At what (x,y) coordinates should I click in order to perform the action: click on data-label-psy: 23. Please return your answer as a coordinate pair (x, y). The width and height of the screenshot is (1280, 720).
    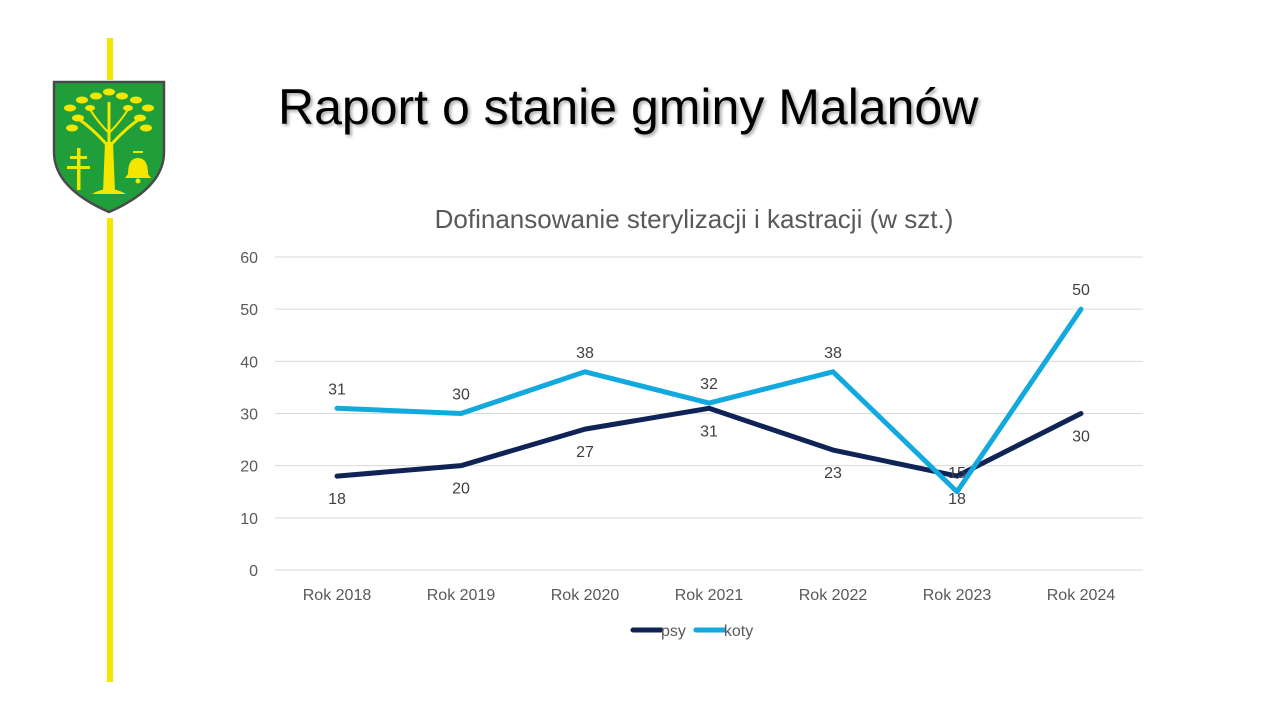
    Looking at the image, I should click on (833, 473).